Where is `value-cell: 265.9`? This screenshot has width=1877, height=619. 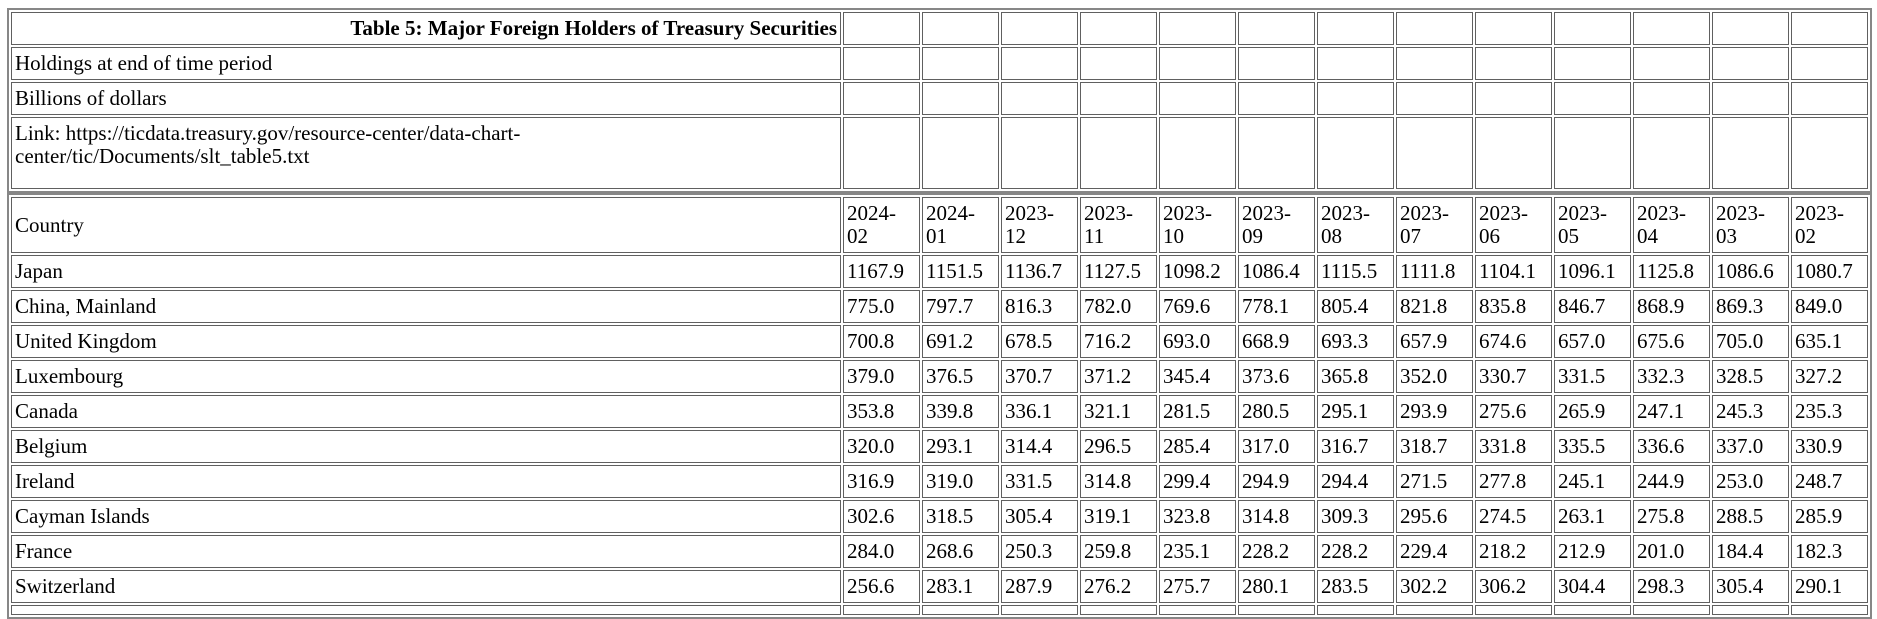
value-cell: 265.9 is located at coordinates (1592, 411).